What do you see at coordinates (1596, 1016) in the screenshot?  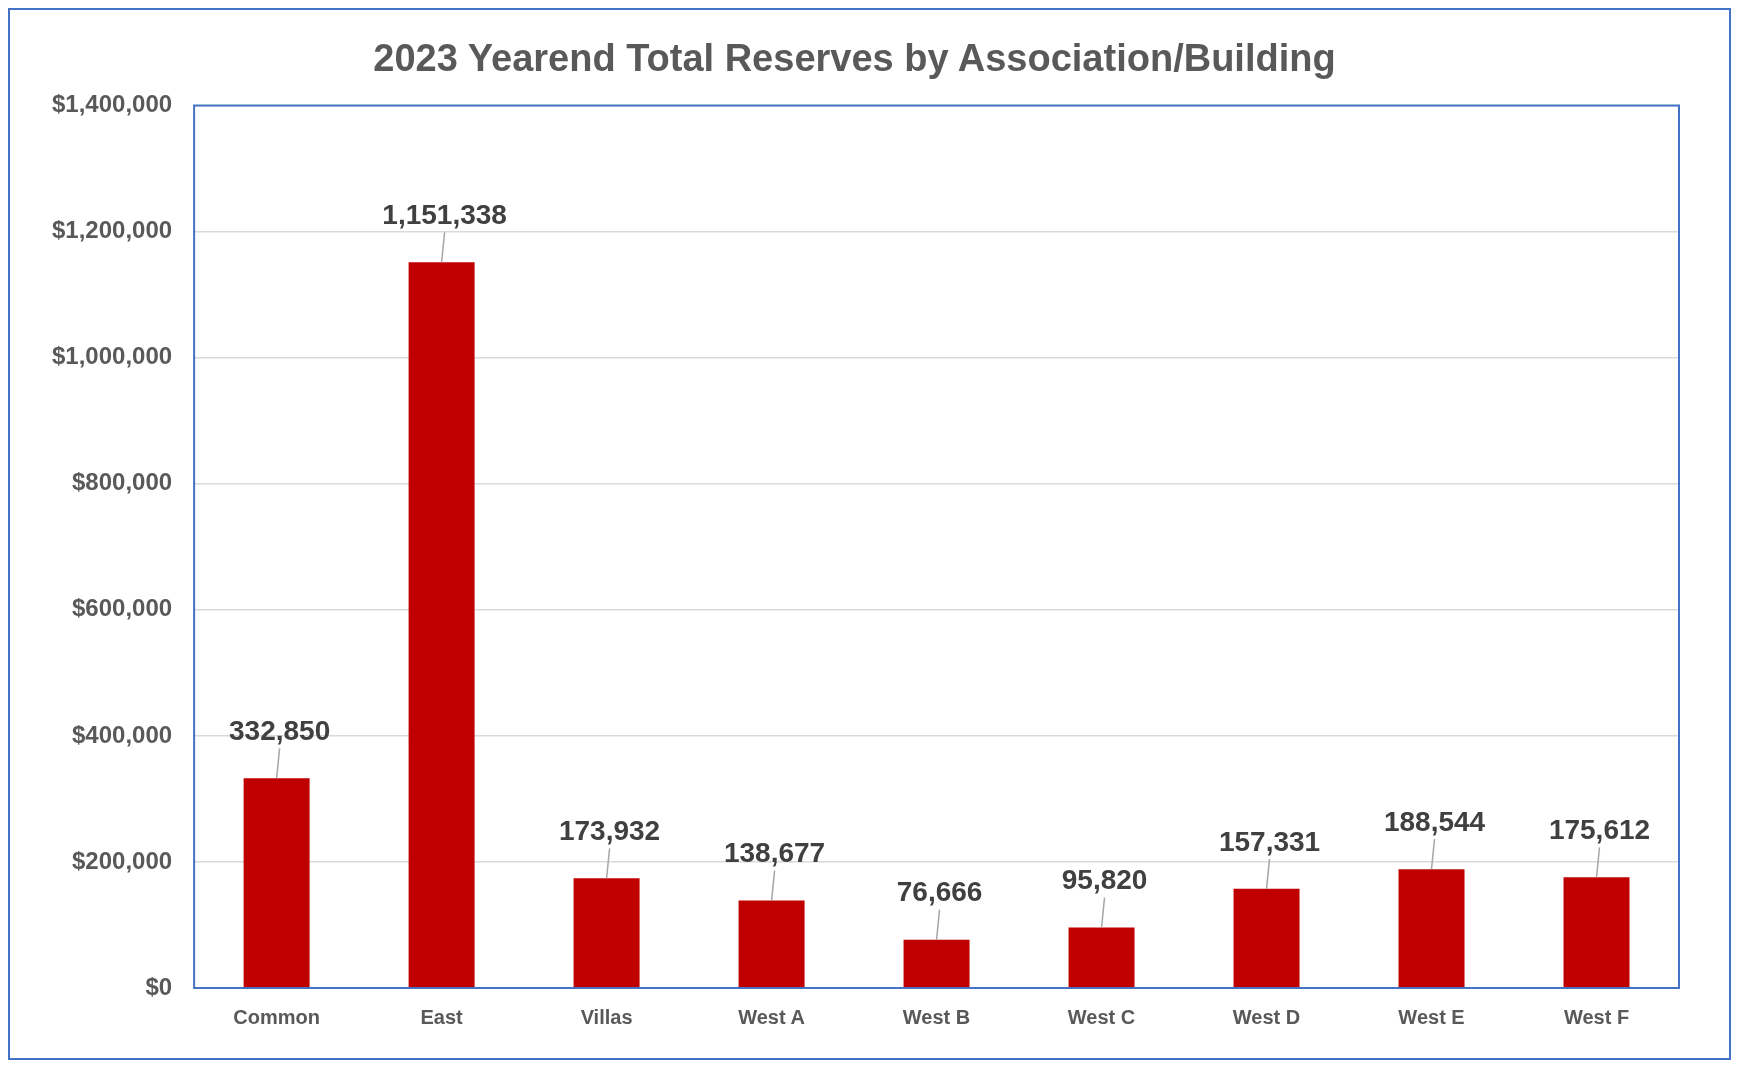 I see `x-tick-label: West F` at bounding box center [1596, 1016].